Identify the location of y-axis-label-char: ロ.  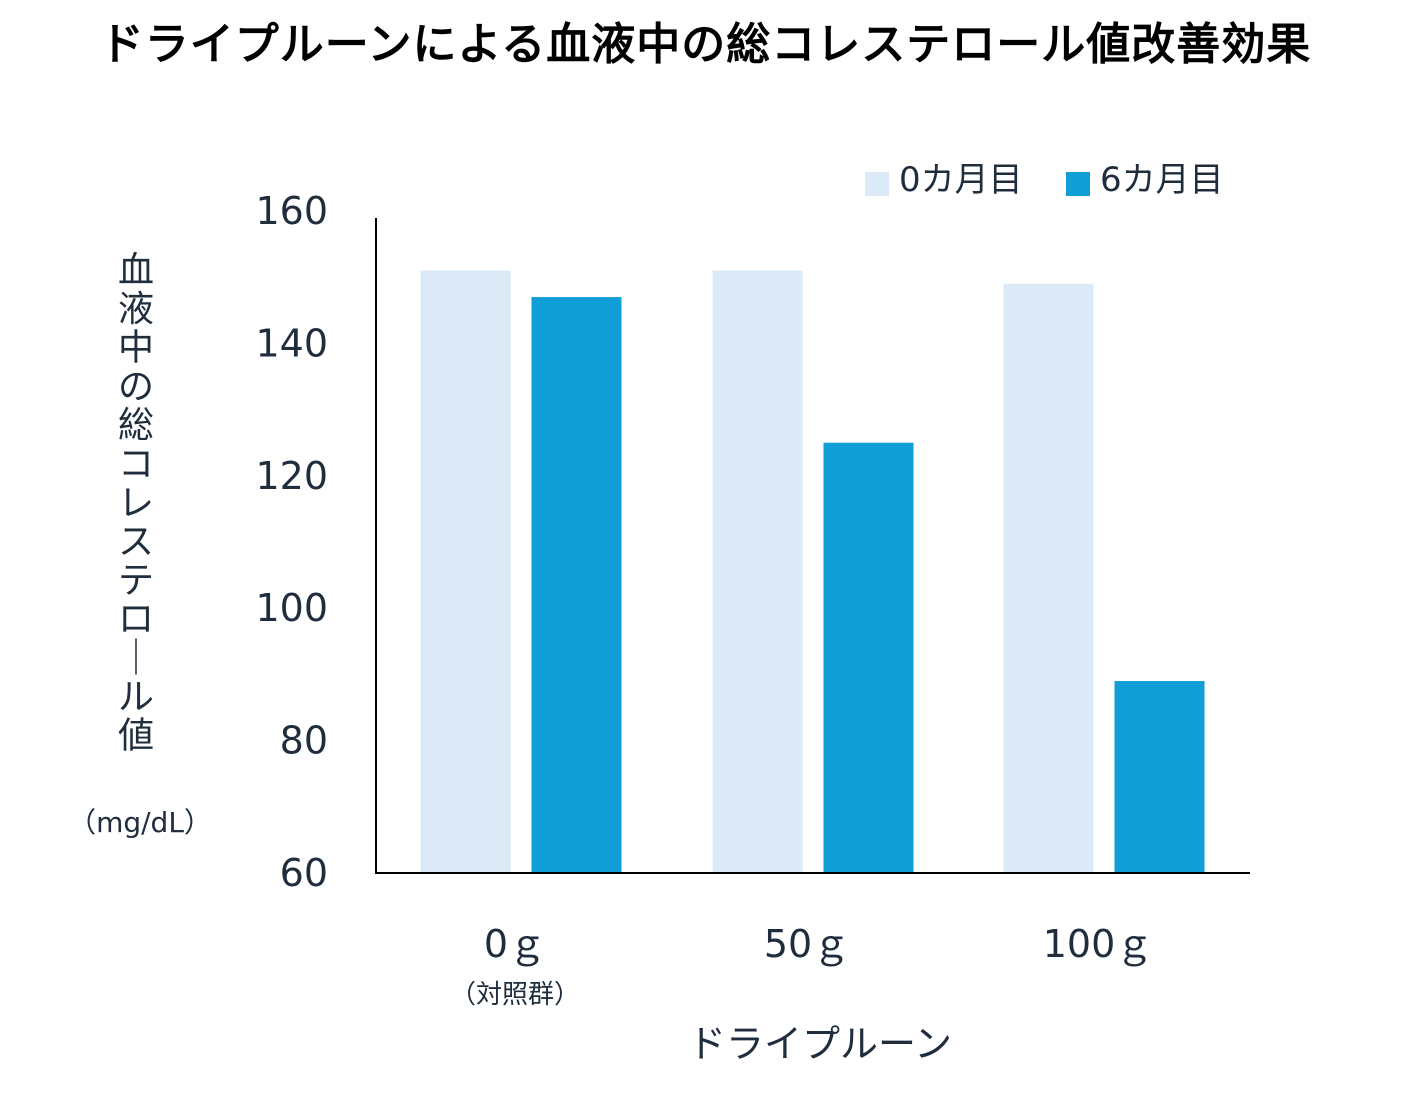
(136, 619).